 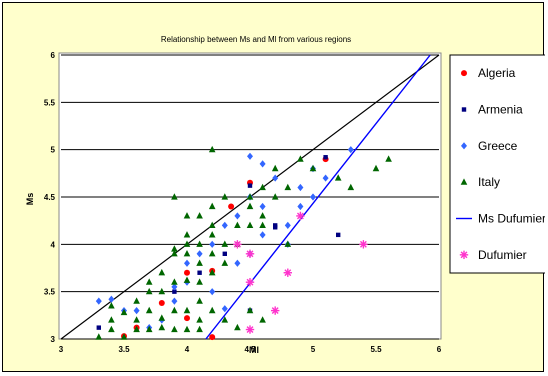 I want to click on legend-label: Armenia, so click(x=500, y=110).